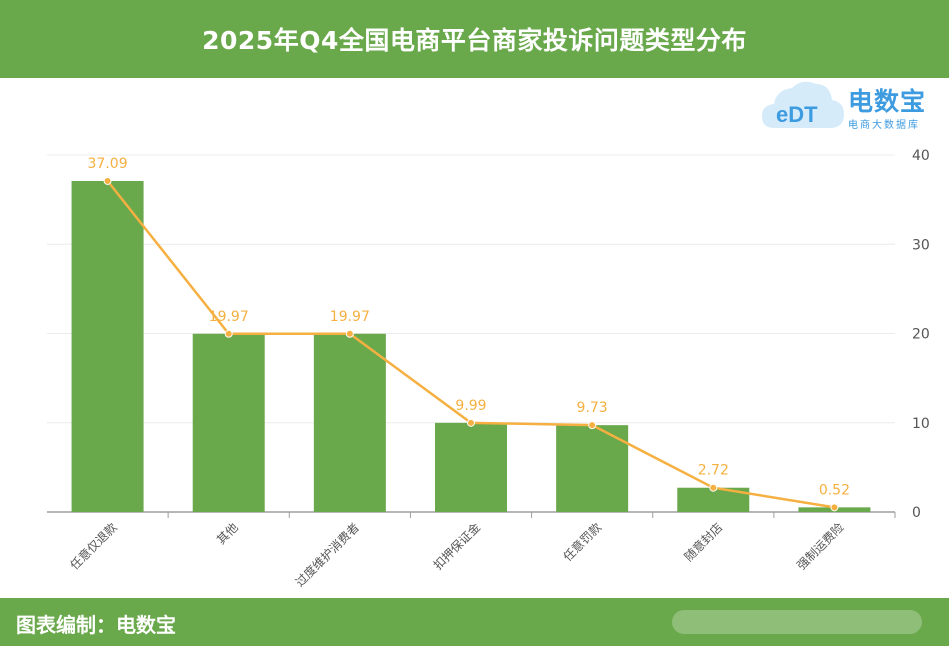 The image size is (949, 646). I want to click on data-label: 0.52, so click(834, 490).